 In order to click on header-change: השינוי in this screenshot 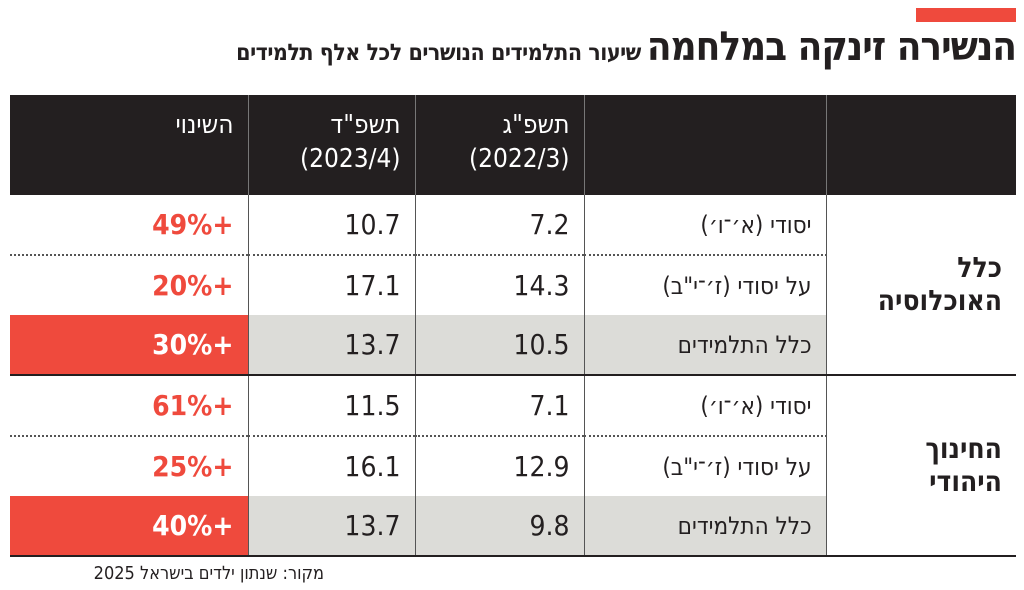, I will do `click(129, 145)`.